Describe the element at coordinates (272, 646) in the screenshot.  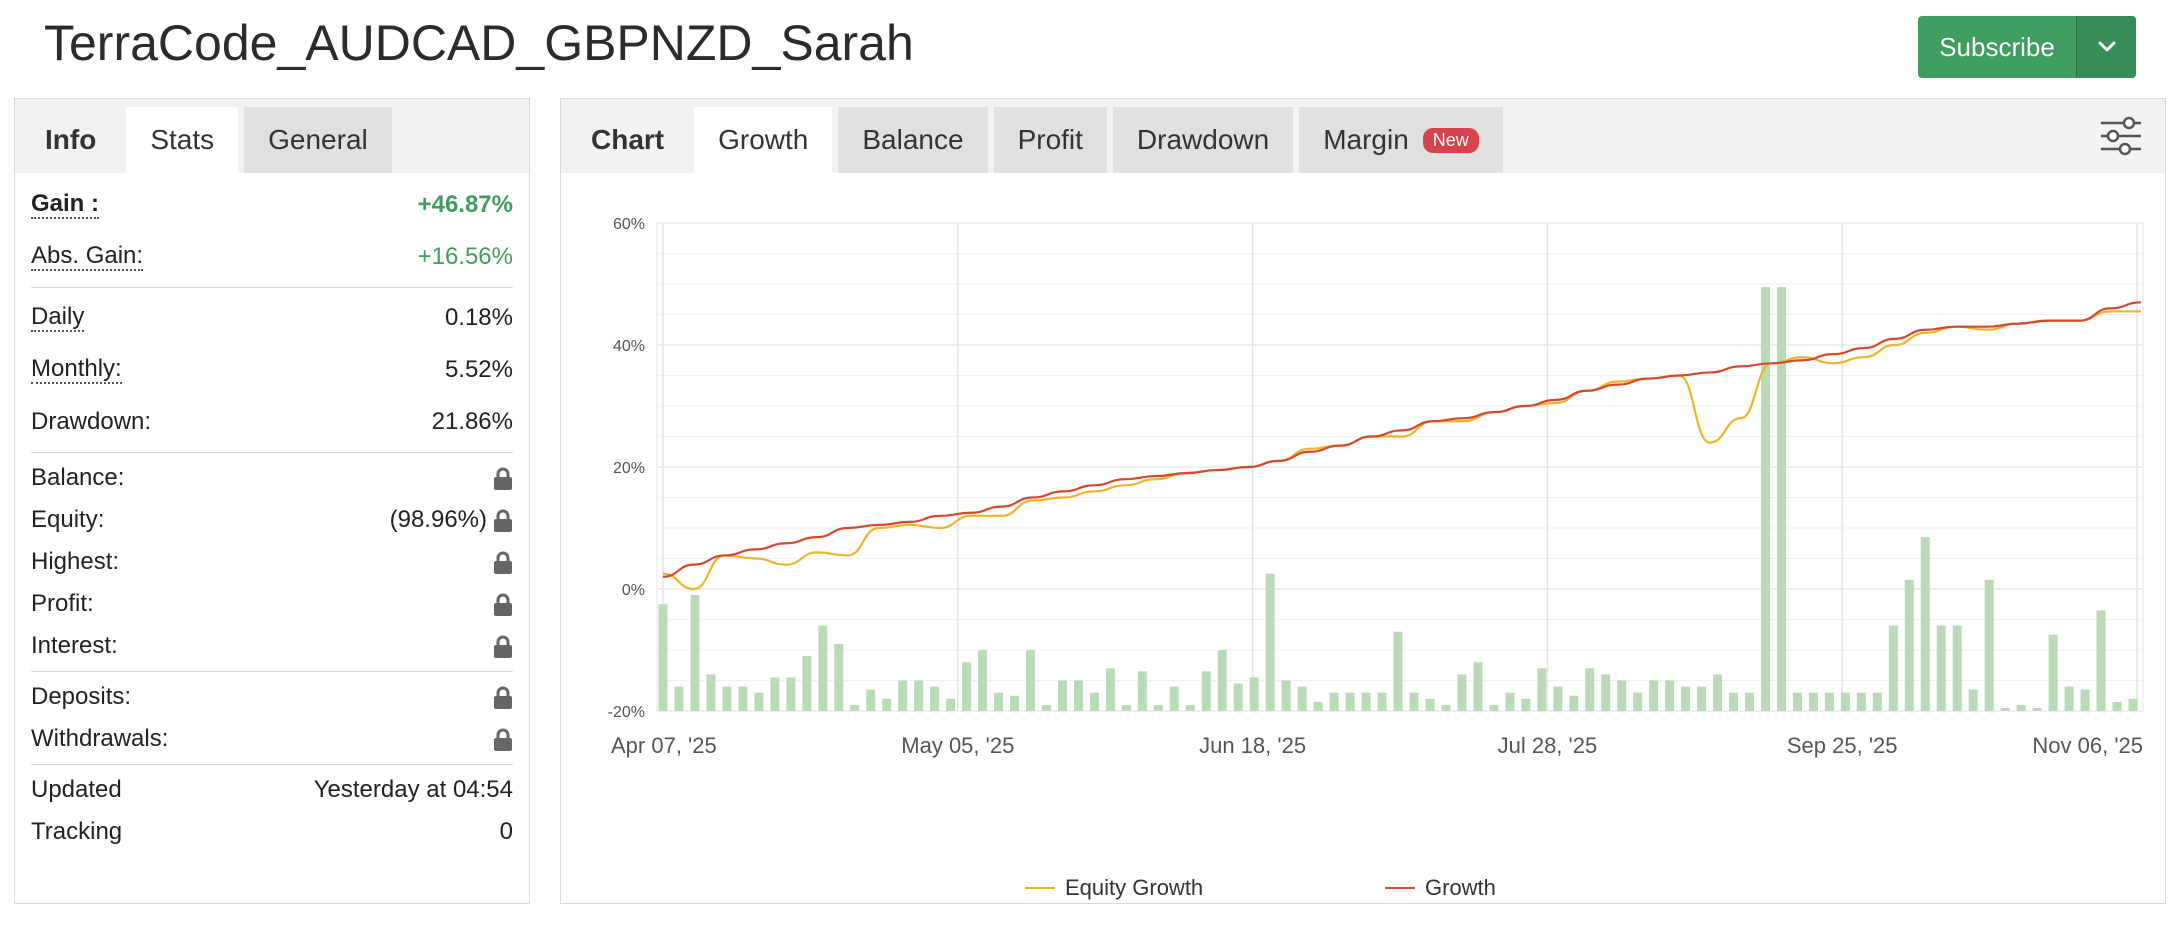
I see `stat-row-interest: Interest:` at that location.